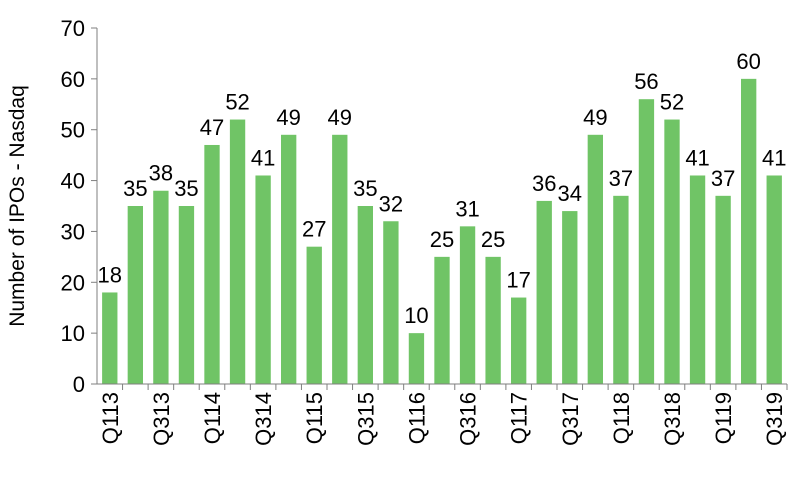 This screenshot has width=800, height=483. I want to click on data-label: 32, so click(391, 203).